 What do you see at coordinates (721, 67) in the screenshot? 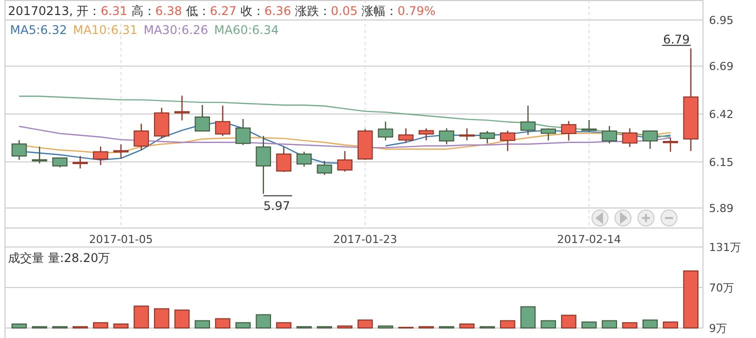
I see `y-tick-label: 6.69` at bounding box center [721, 67].